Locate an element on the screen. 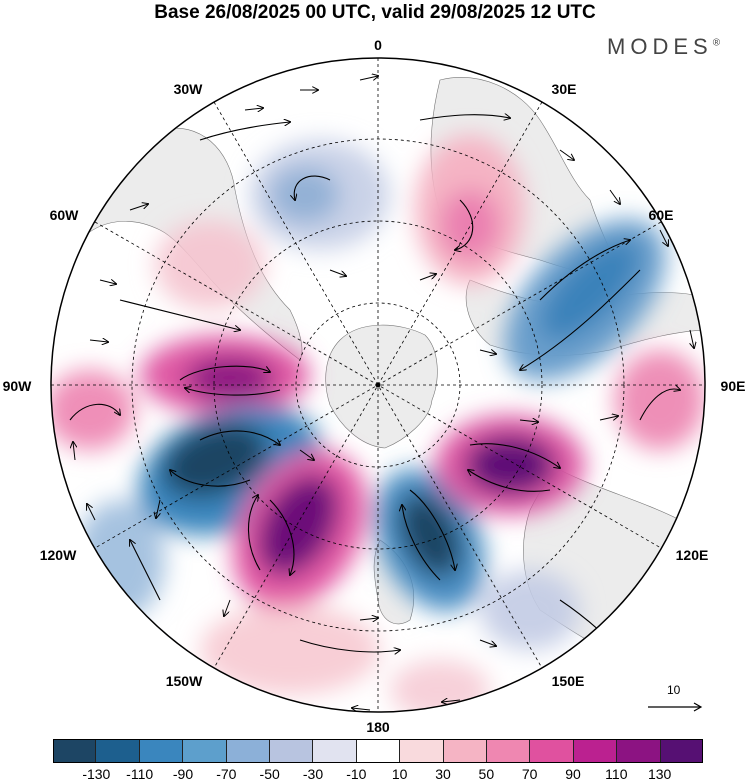  colorbar-tick-label: -110 is located at coordinates (140, 774).